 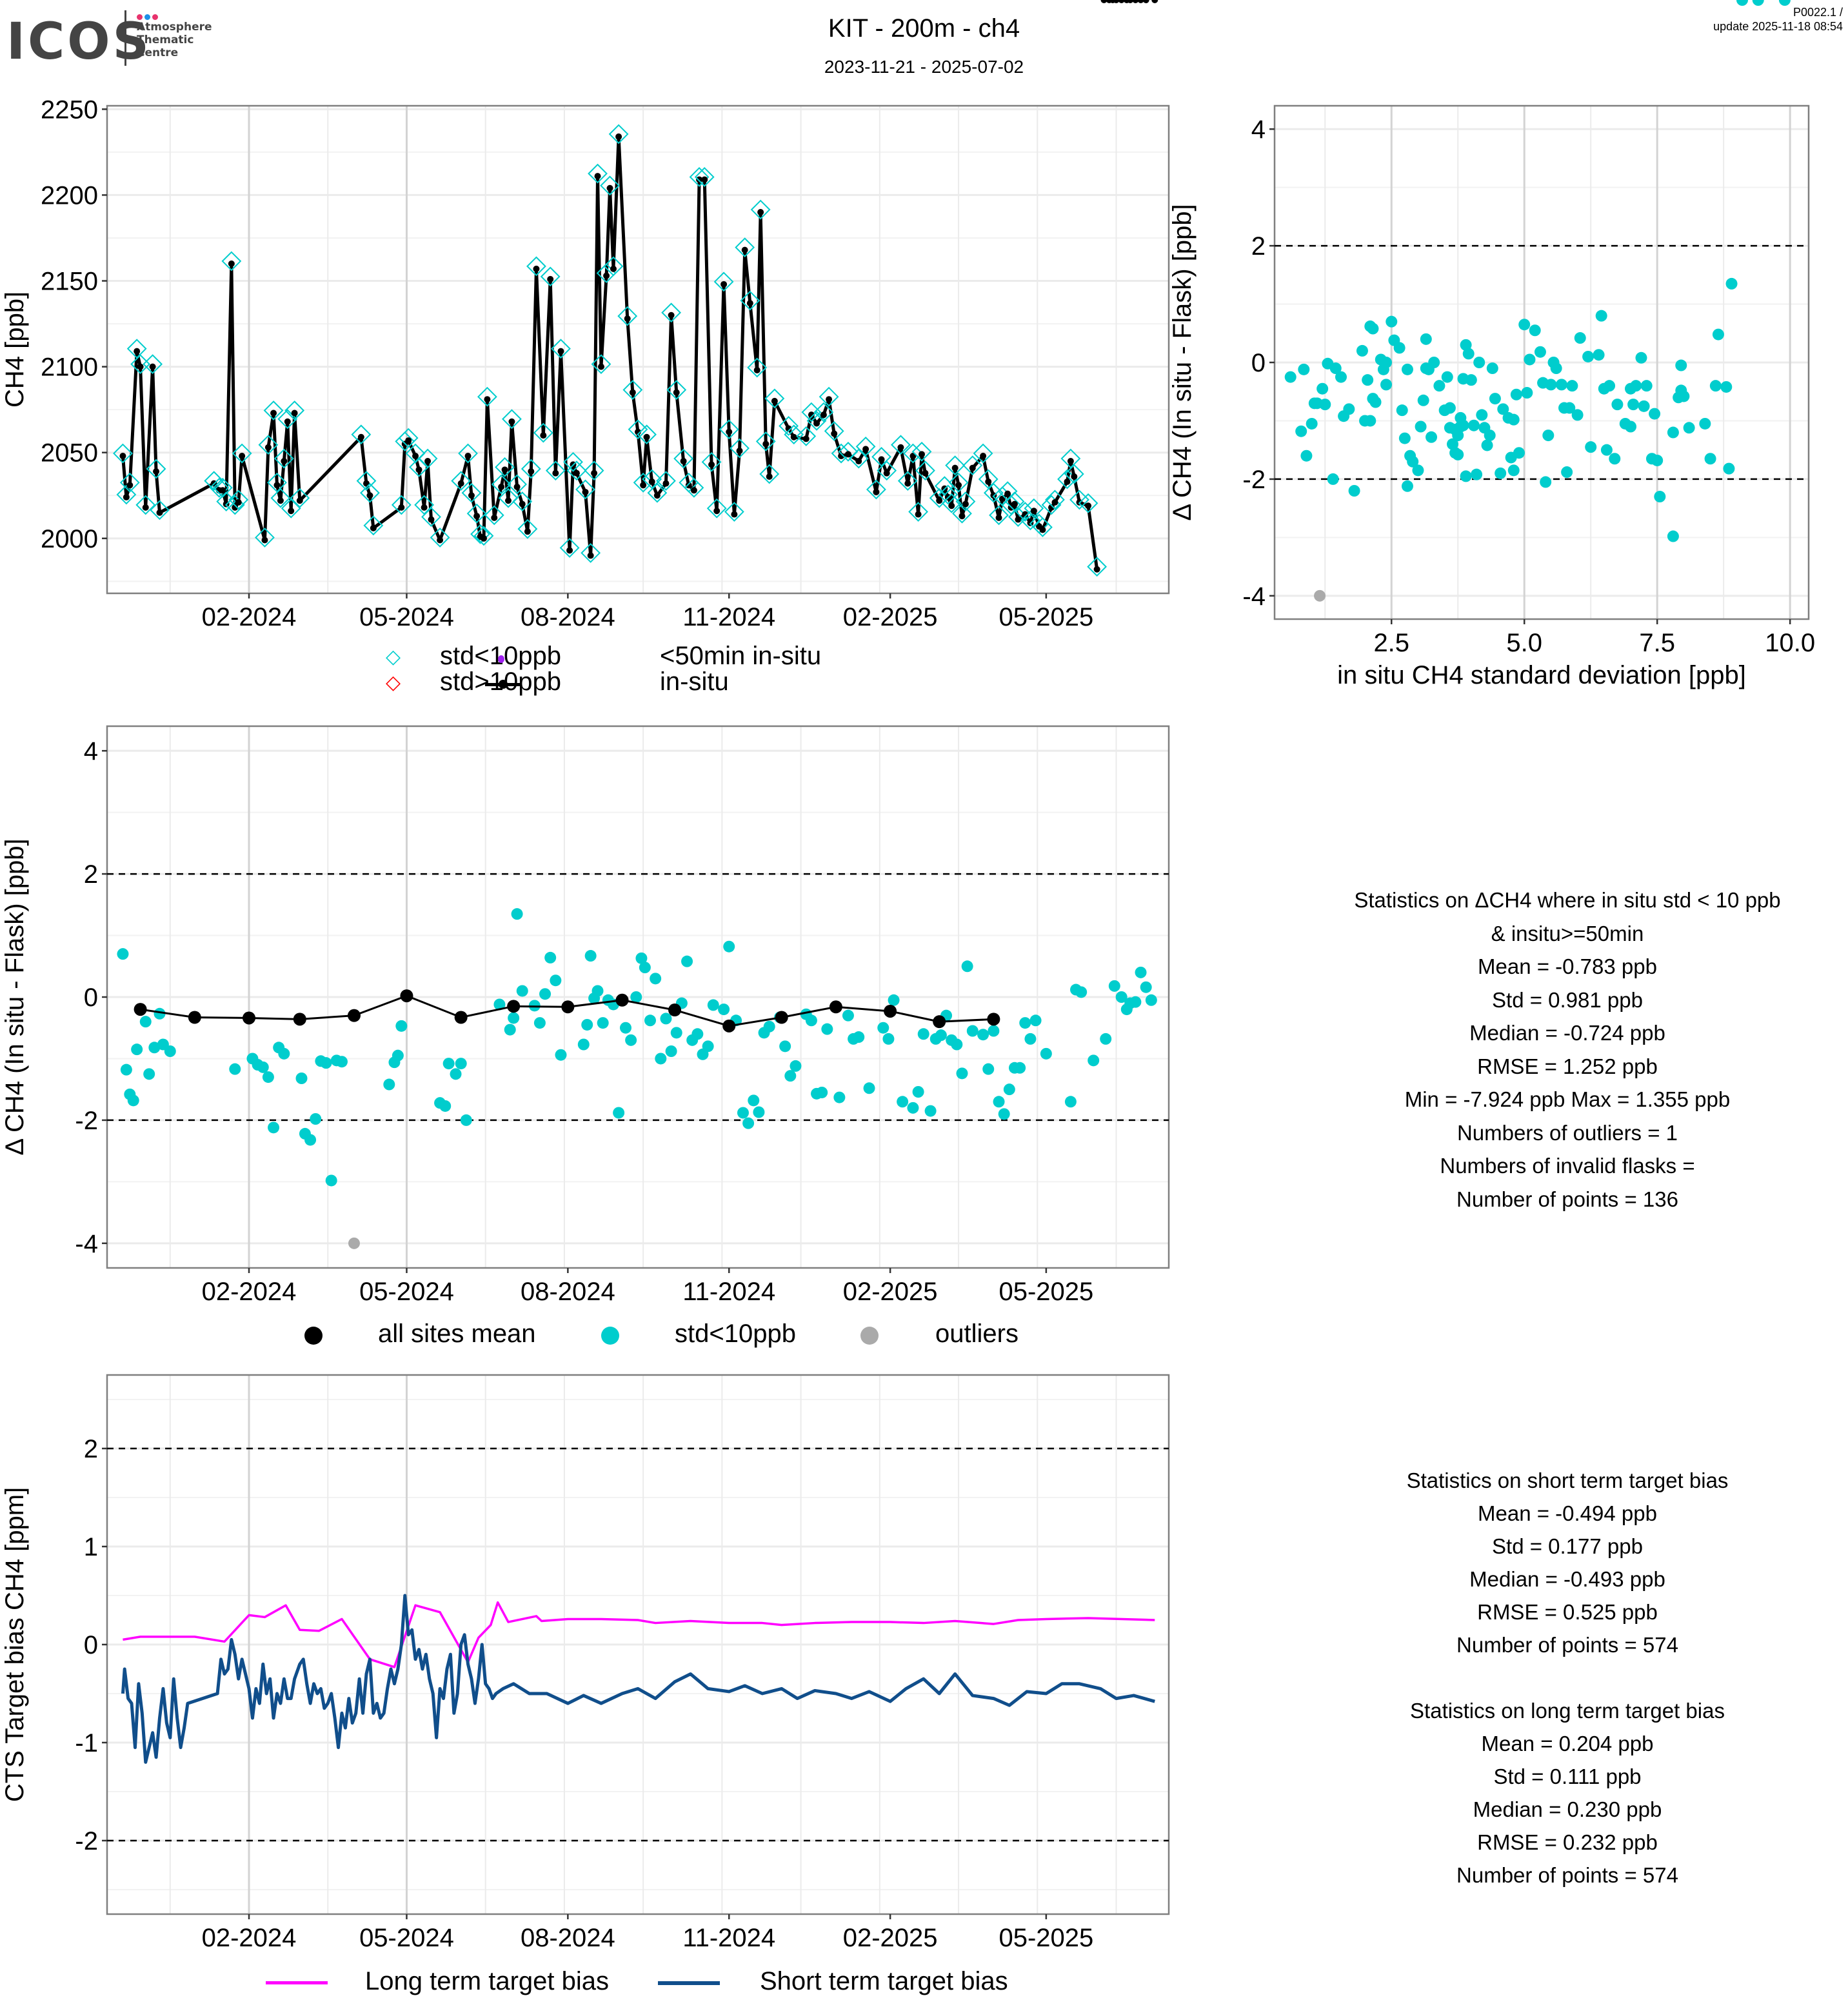 I want to click on x-tick-label: 2.5, so click(x=1391, y=643).